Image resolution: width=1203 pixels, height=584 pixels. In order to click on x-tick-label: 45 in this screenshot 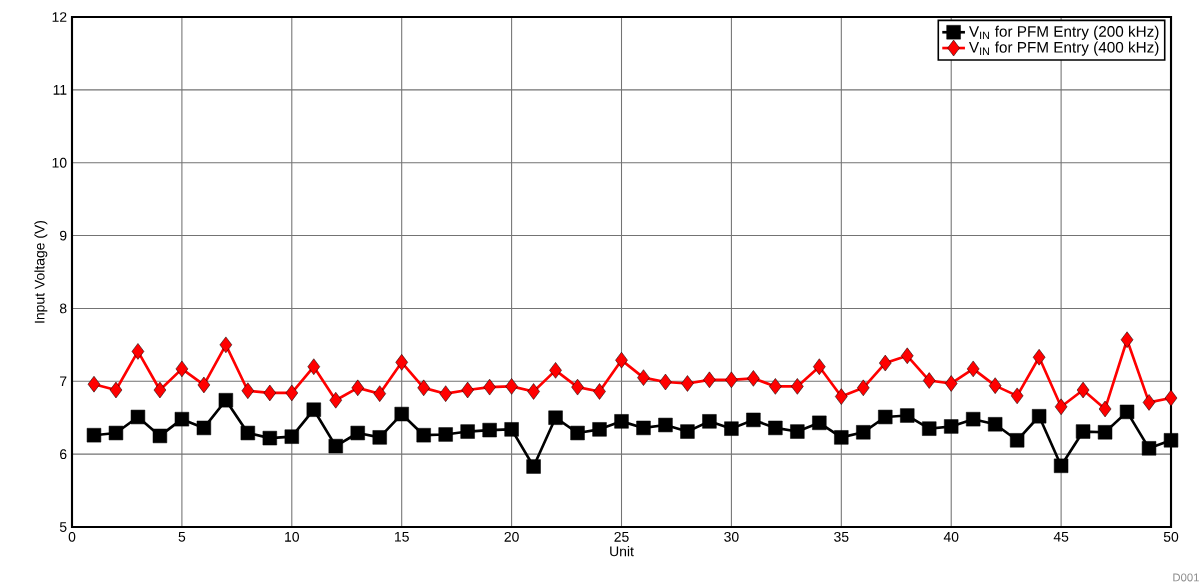, I will do `click(1061, 536)`.